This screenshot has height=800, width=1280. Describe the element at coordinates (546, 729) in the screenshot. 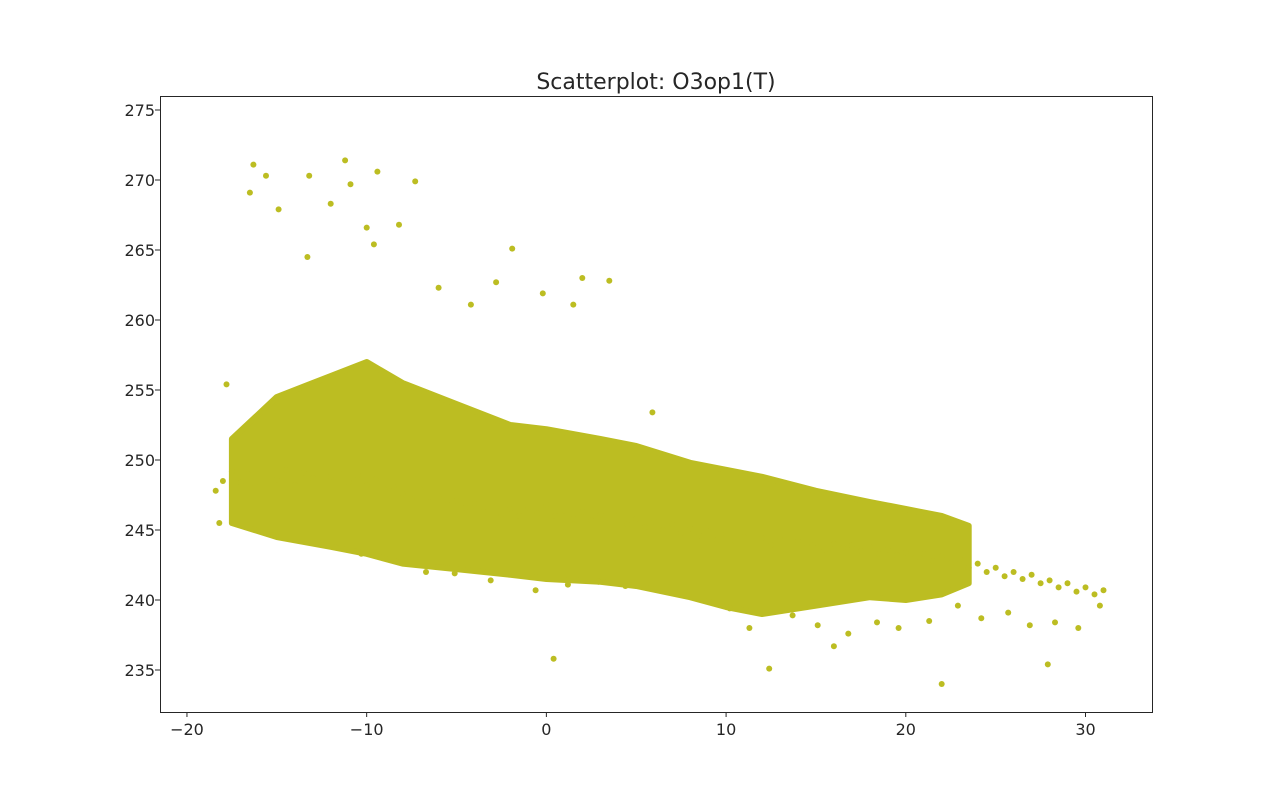

I see `x-tick-label: 0` at that location.